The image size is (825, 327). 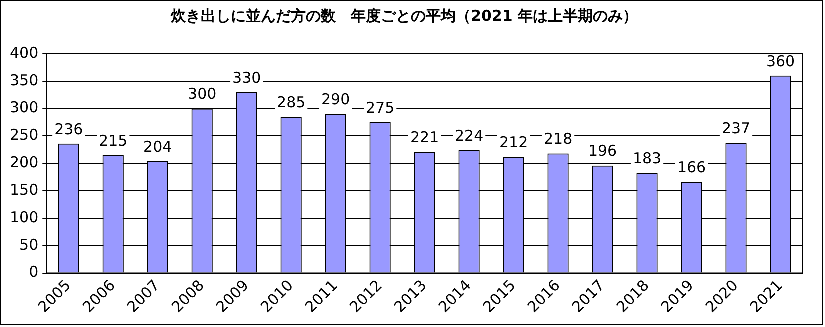 I want to click on data-label: 236, so click(x=69, y=129).